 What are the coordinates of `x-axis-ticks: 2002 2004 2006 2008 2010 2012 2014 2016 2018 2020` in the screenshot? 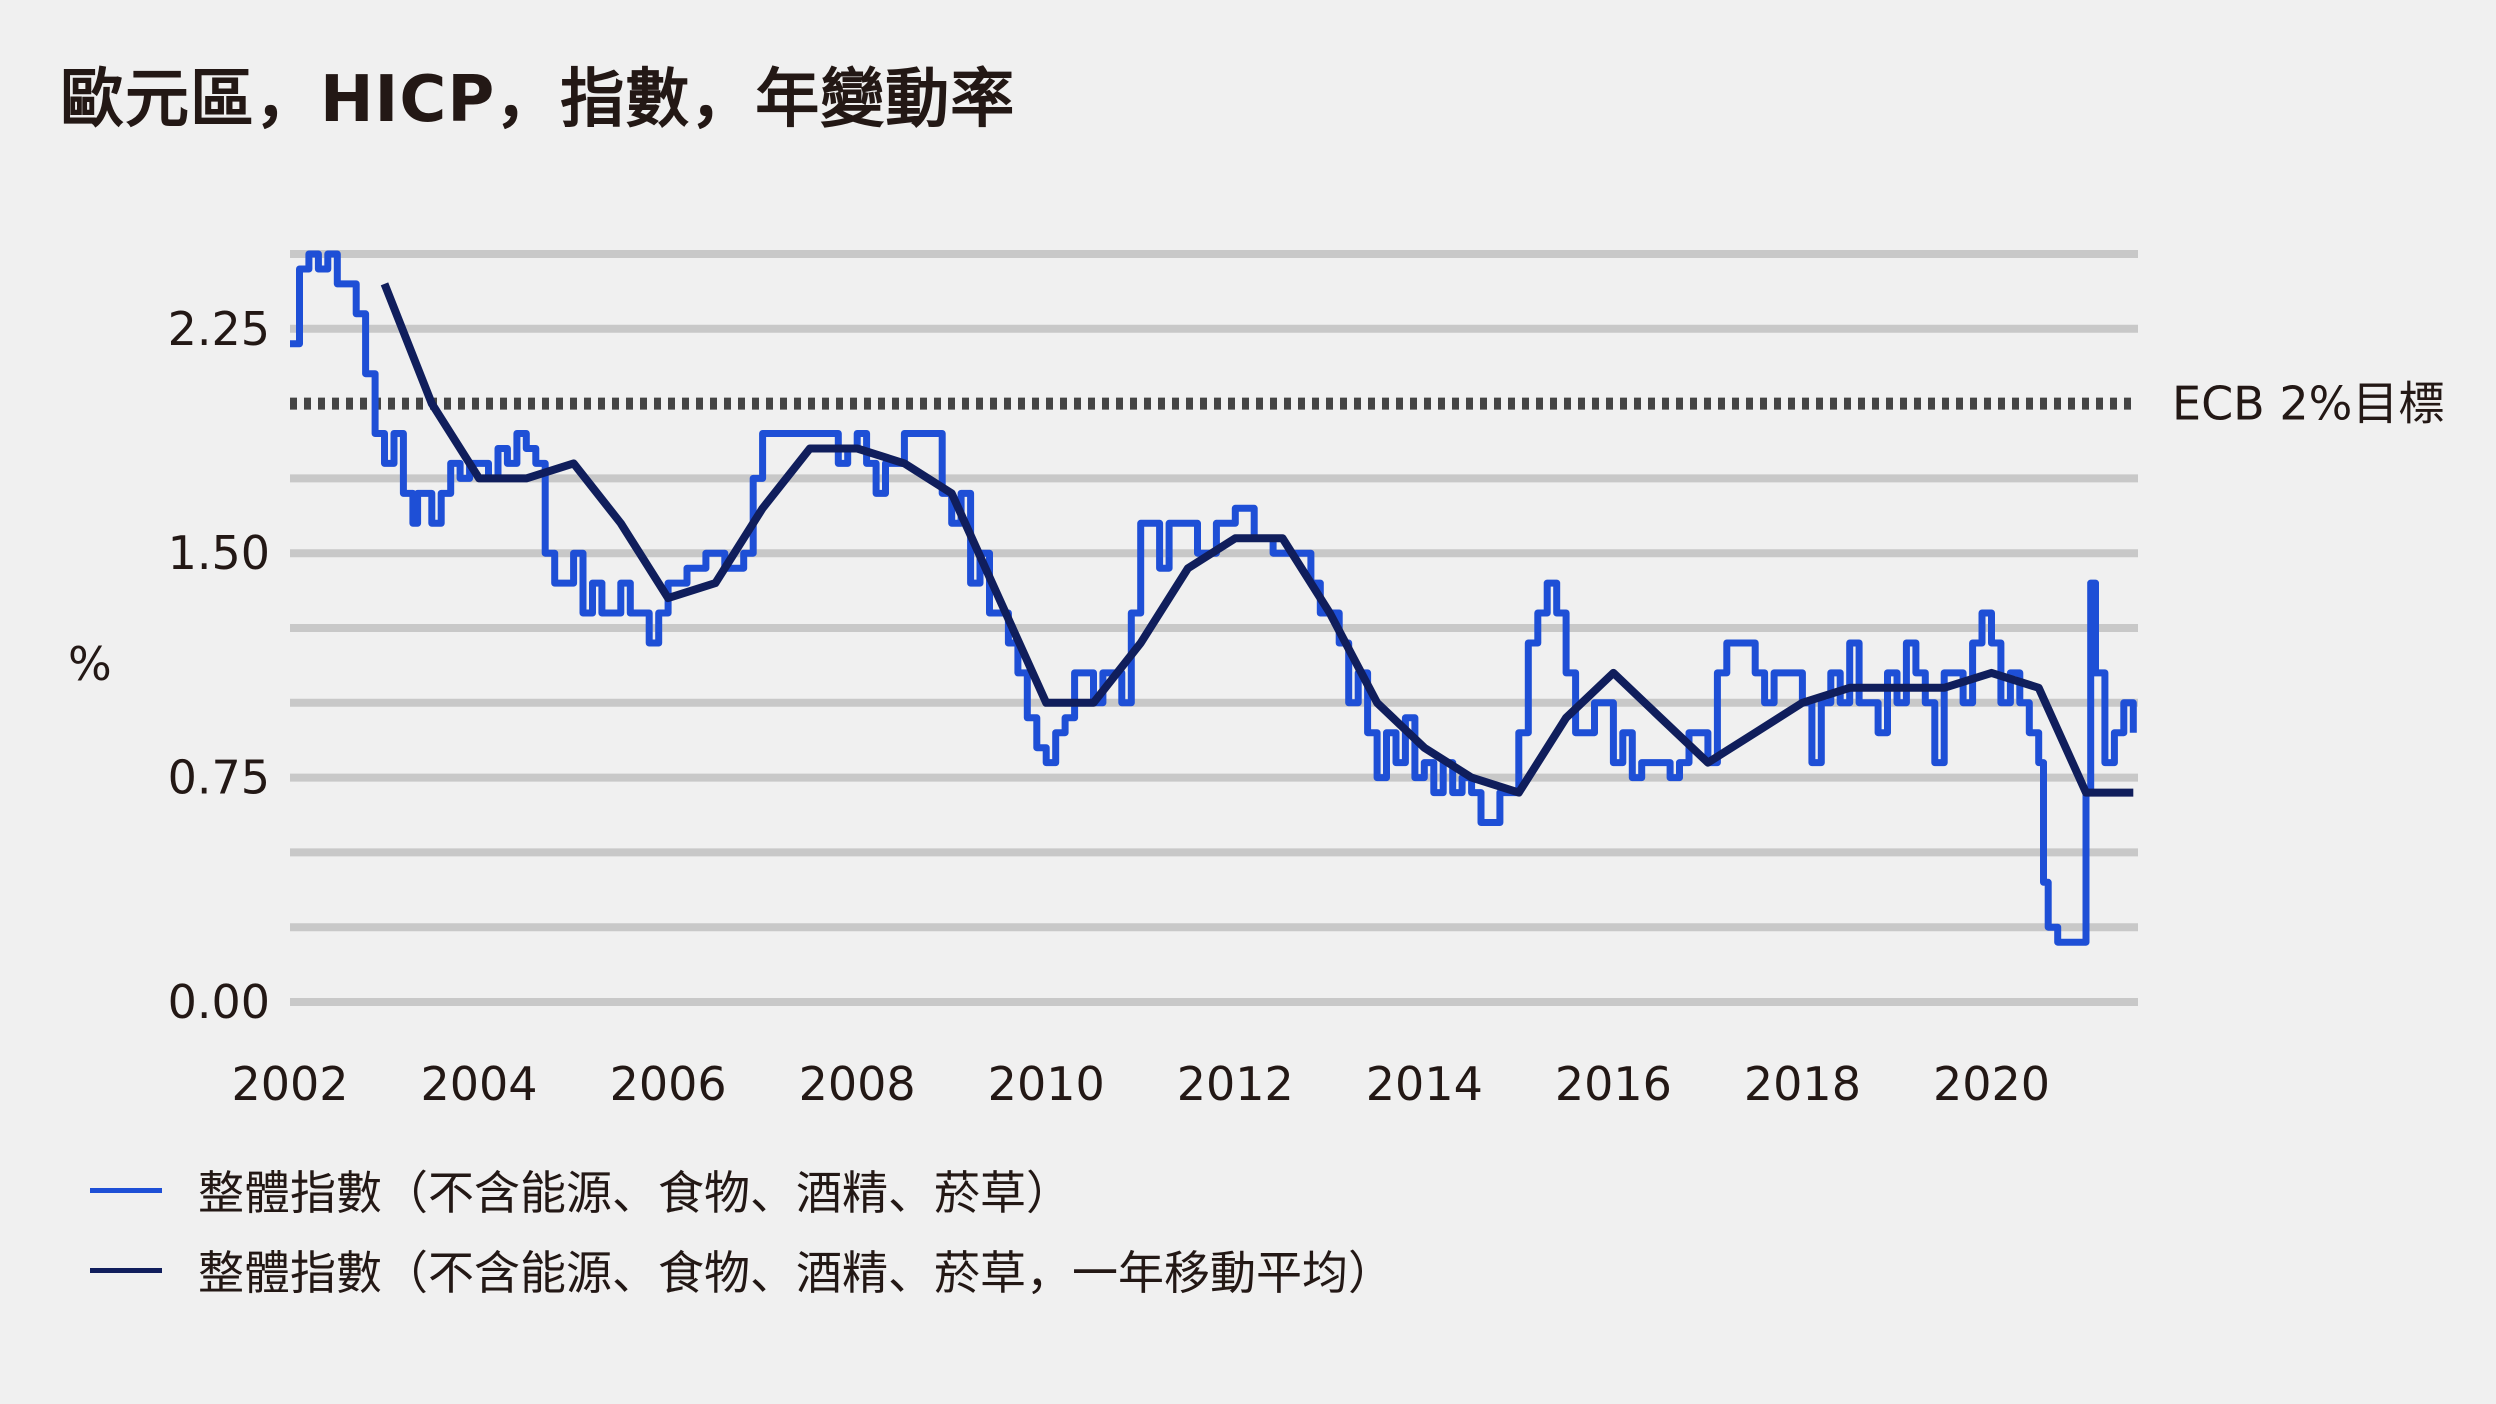 It's located at (1140, 1084).